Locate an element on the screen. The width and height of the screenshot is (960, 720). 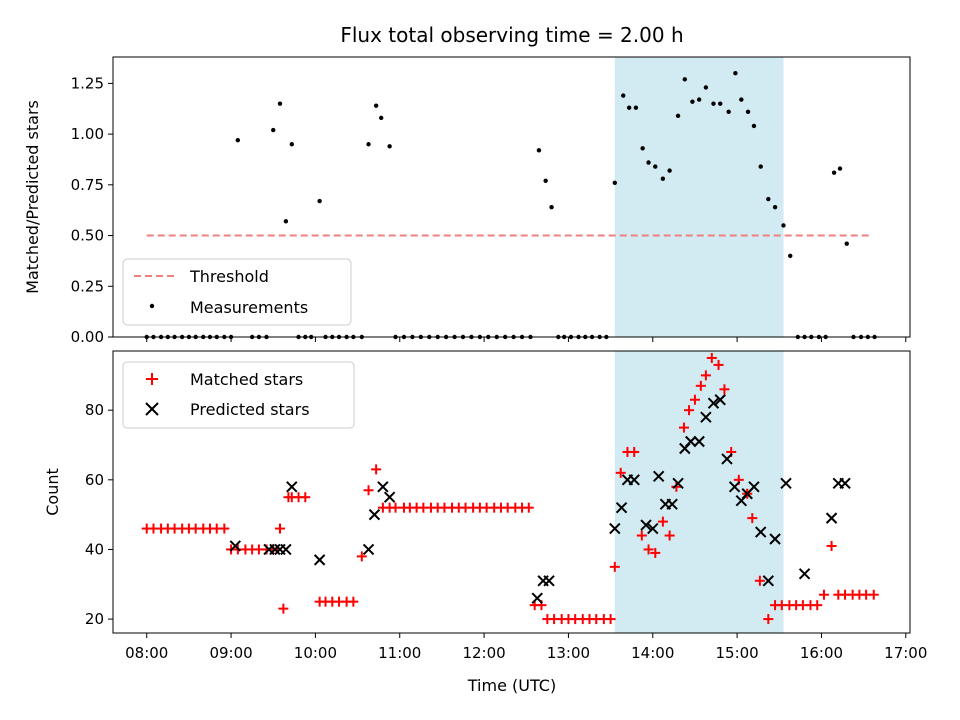
x-tick-label: 09:00 is located at coordinates (230, 653).